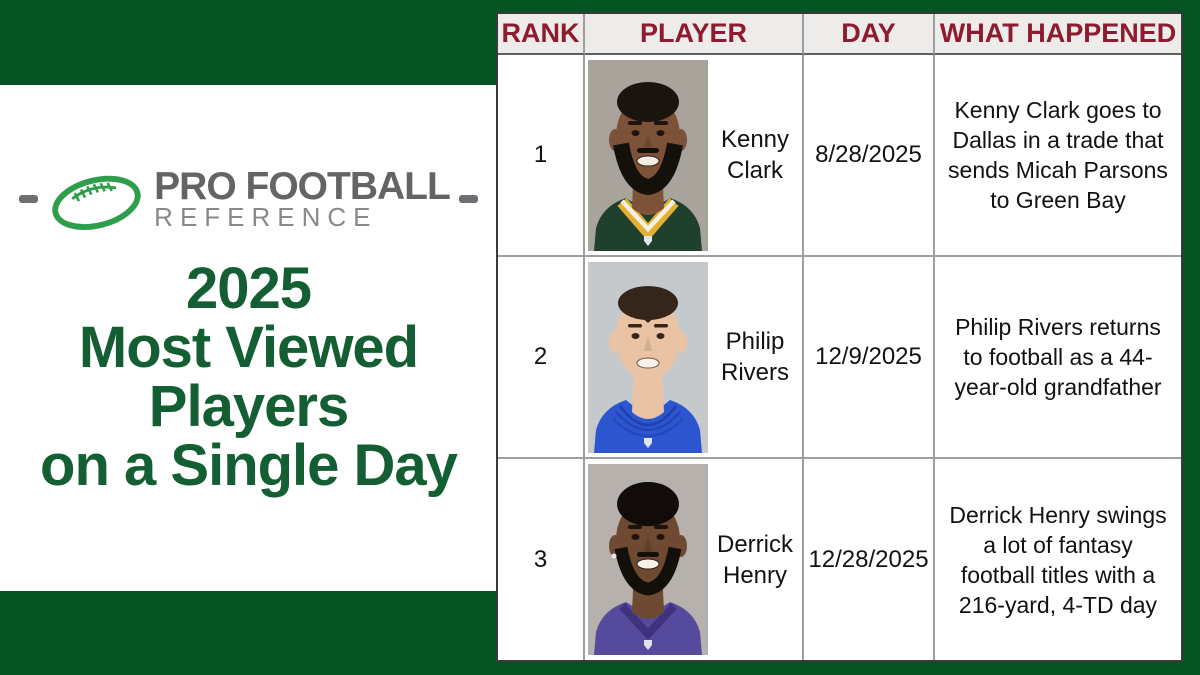 The image size is (1200, 675). I want to click on logo-right-dash-icon, so click(468, 199).